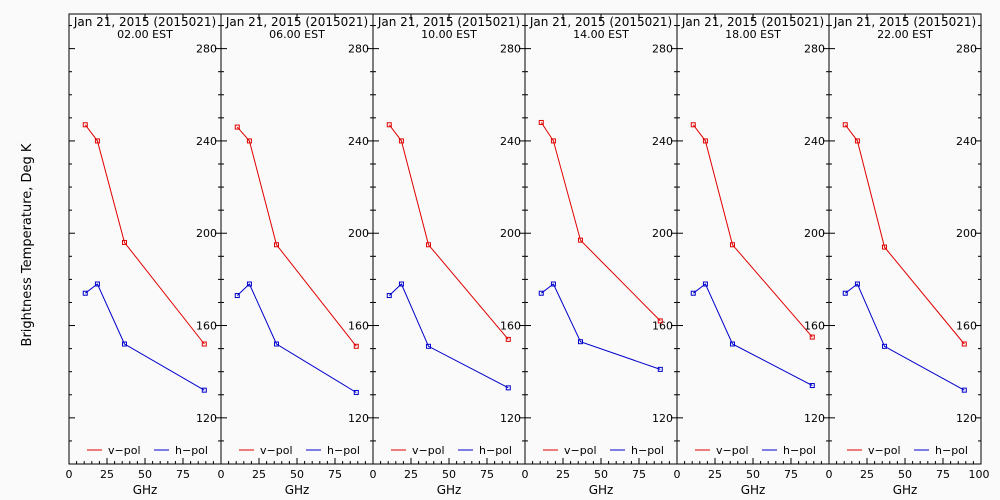  What do you see at coordinates (753, 34) in the screenshot?
I see `panel-subtitle: 18.00 EST` at bounding box center [753, 34].